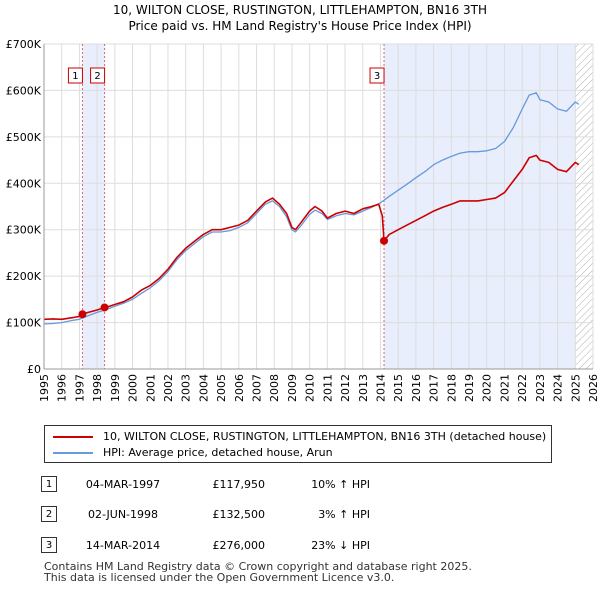 The image size is (600, 590). I want to click on x-tick-label: 2009, so click(292, 388).